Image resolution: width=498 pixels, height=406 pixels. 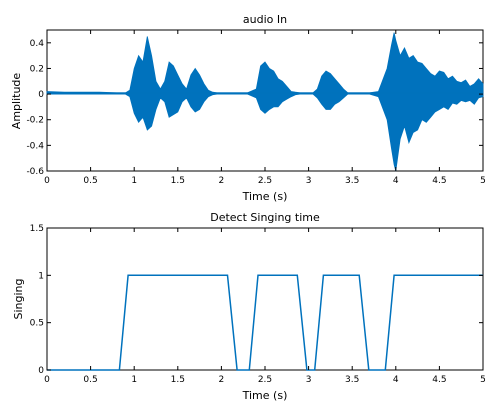 I want to click on amplitude-chart-title: audio In, so click(x=265, y=19).